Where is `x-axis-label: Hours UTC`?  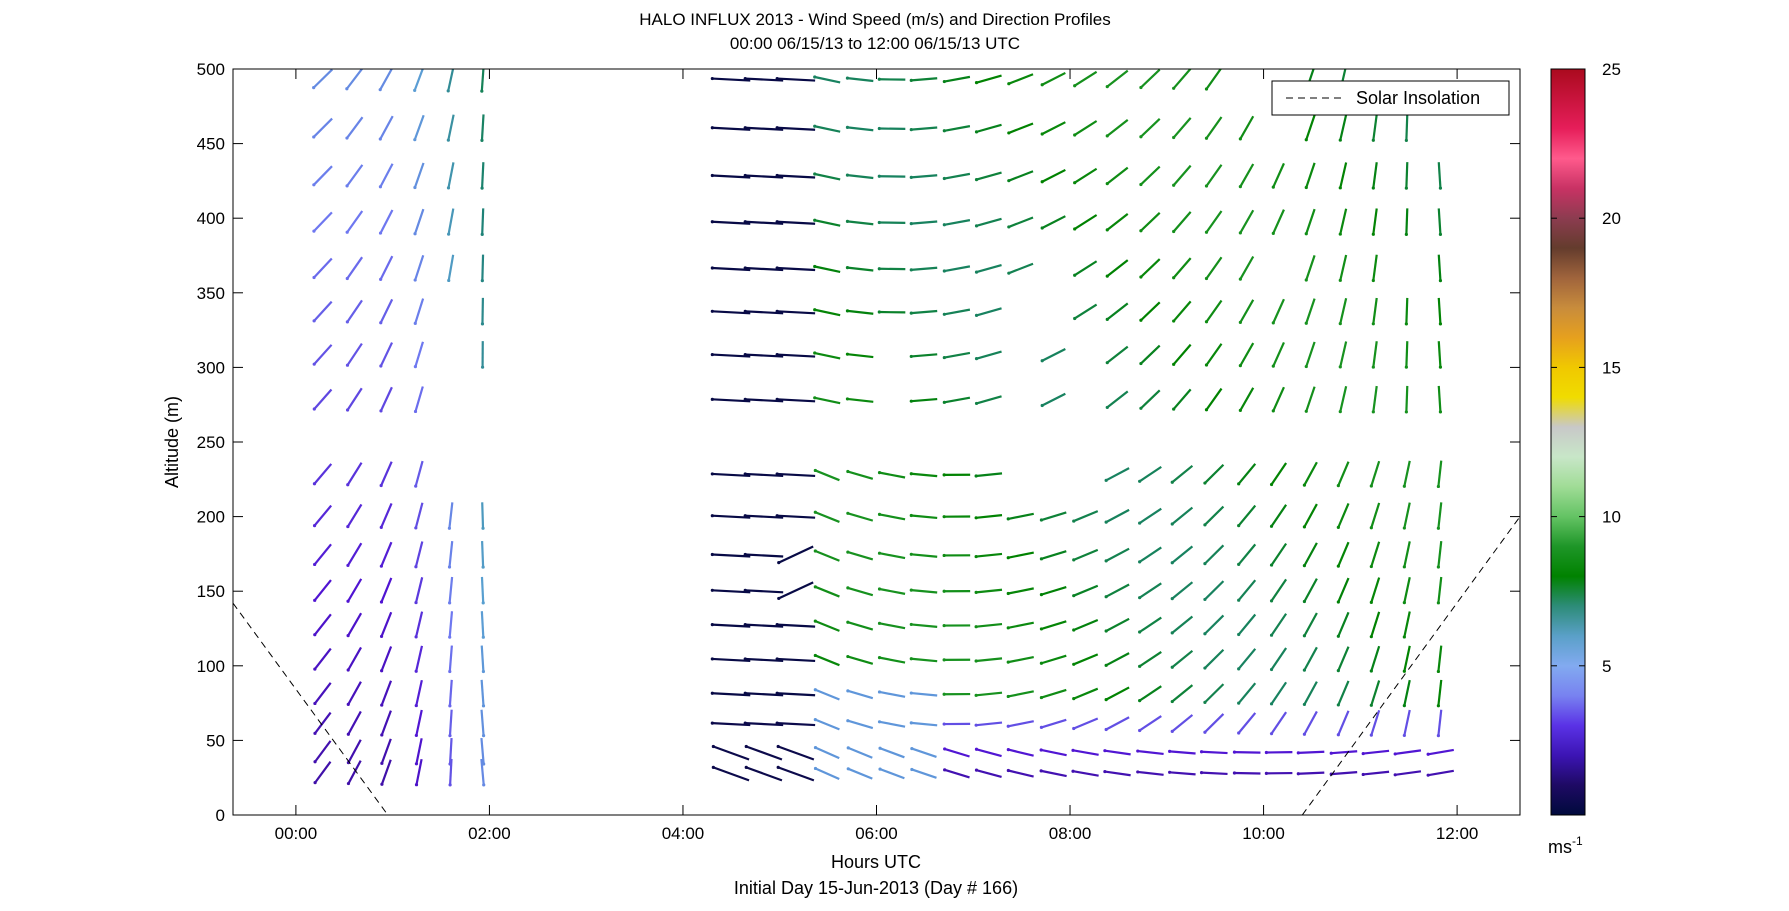
x-axis-label: Hours UTC is located at coordinates (876, 862).